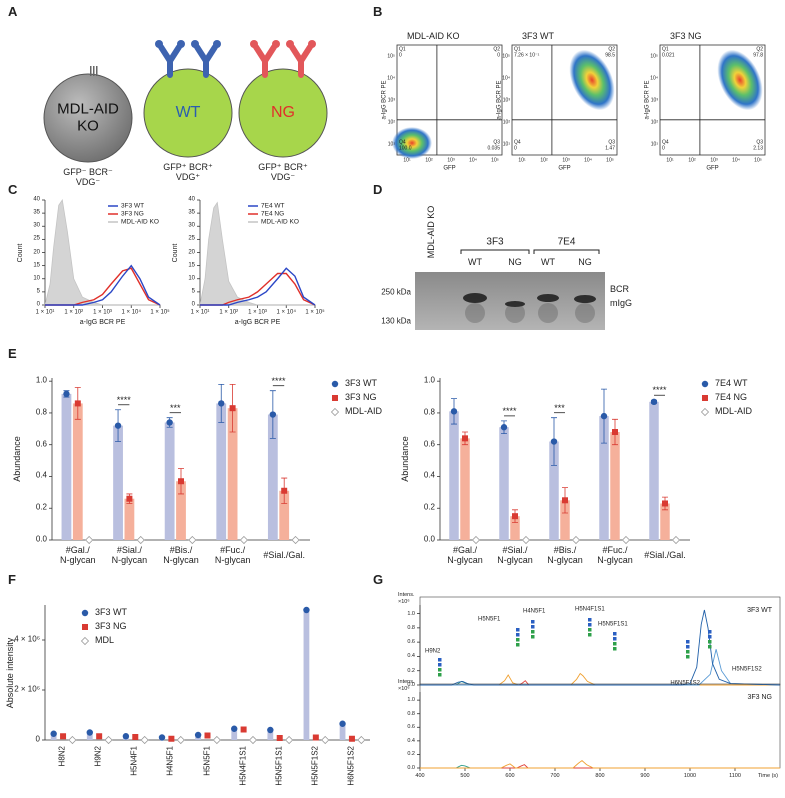 The width and height of the screenshot is (785, 798). I want to click on x-tick-label: 1000, so click(690, 775).